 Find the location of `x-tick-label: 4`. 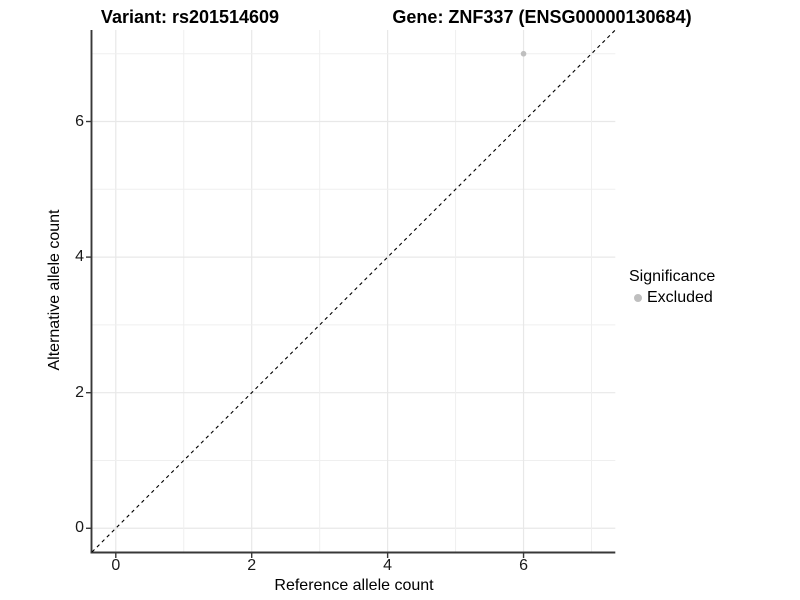

x-tick-label: 4 is located at coordinates (388, 565).